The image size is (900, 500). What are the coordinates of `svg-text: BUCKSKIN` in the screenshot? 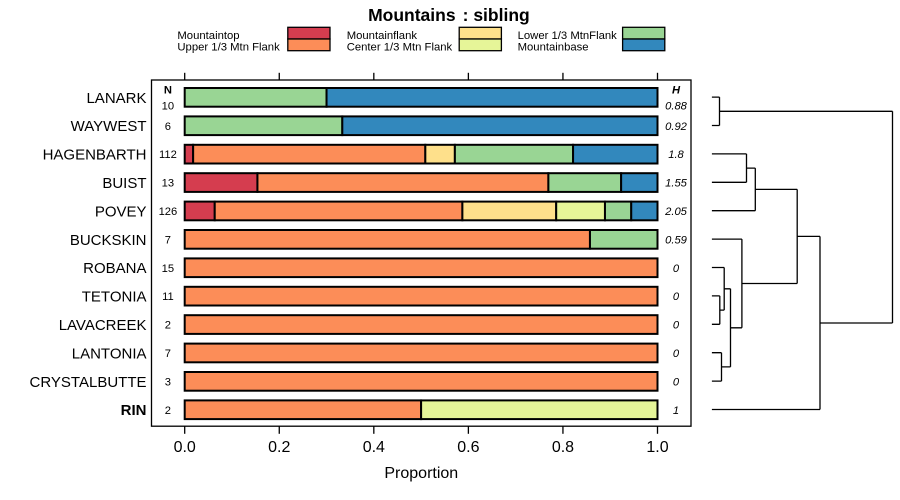 It's located at (108, 240).